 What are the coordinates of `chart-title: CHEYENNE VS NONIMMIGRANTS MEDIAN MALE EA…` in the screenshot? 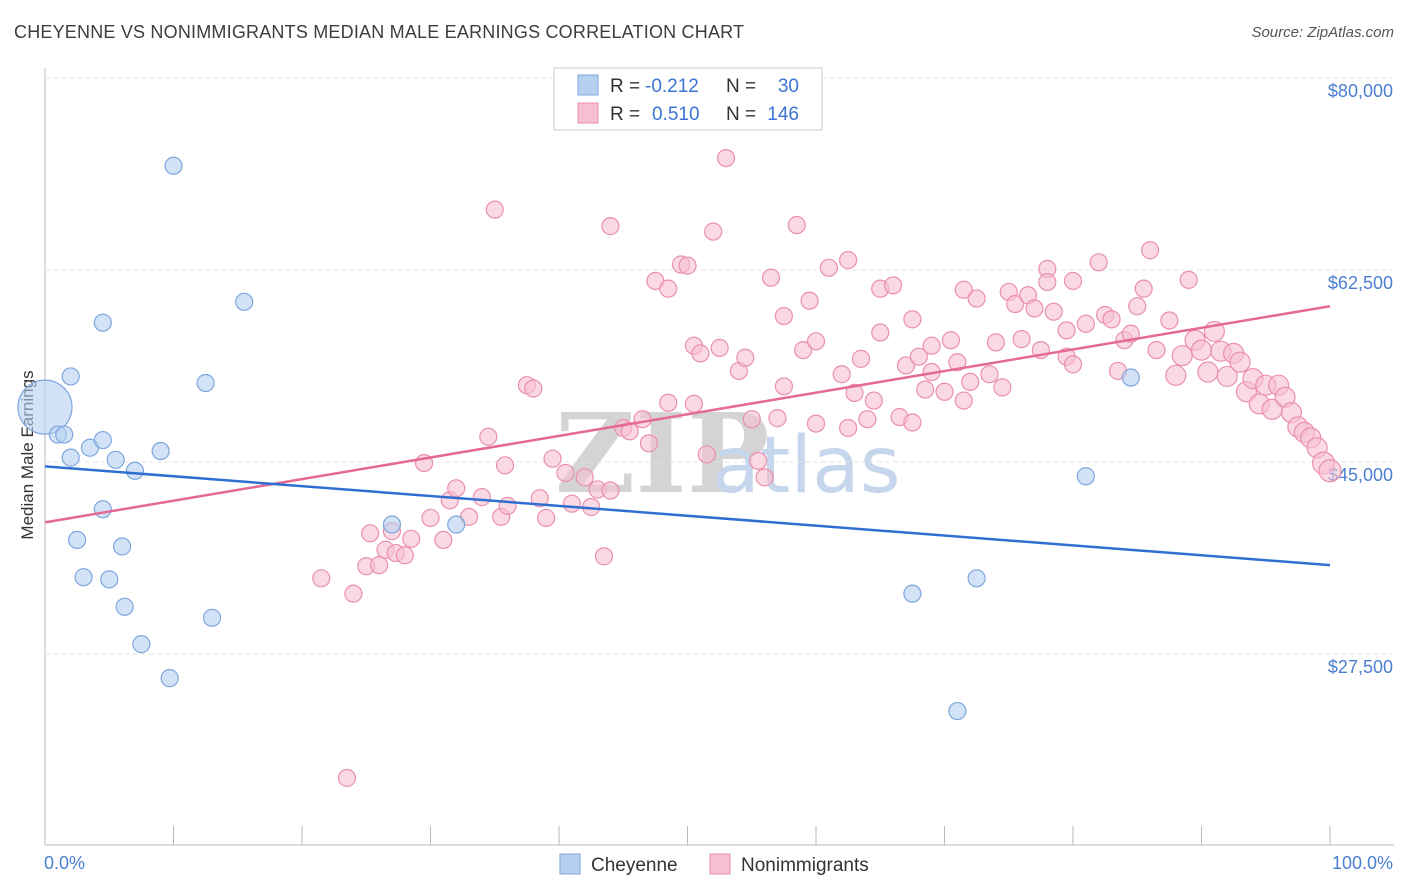 It's located at (379, 32).